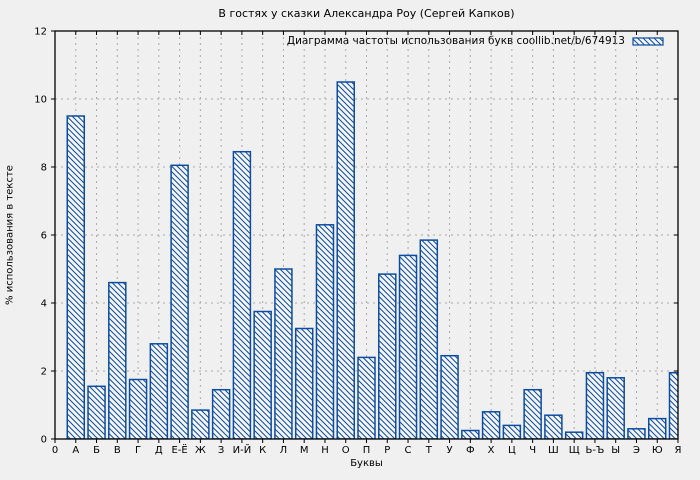  I want to click on svg-text: В, so click(117, 450).